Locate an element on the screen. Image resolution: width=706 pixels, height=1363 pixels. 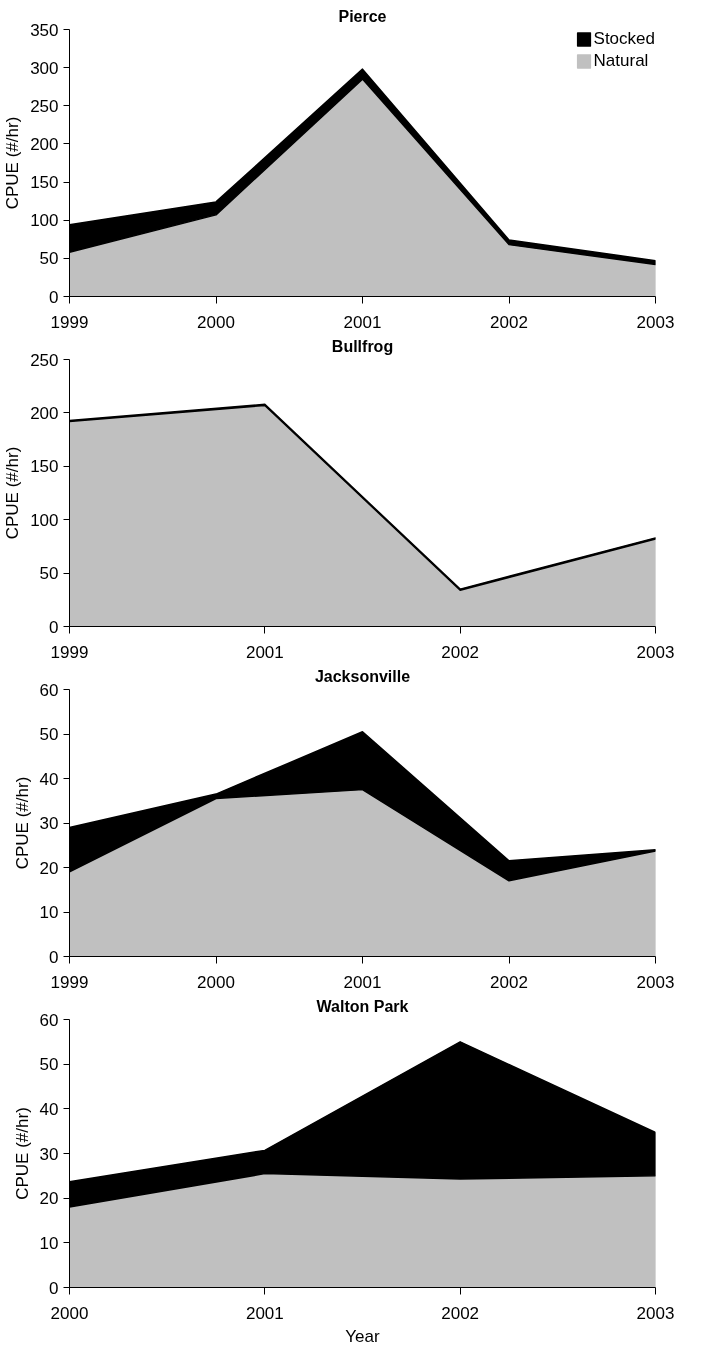
y-tick-label: 300 is located at coordinates (44, 68).